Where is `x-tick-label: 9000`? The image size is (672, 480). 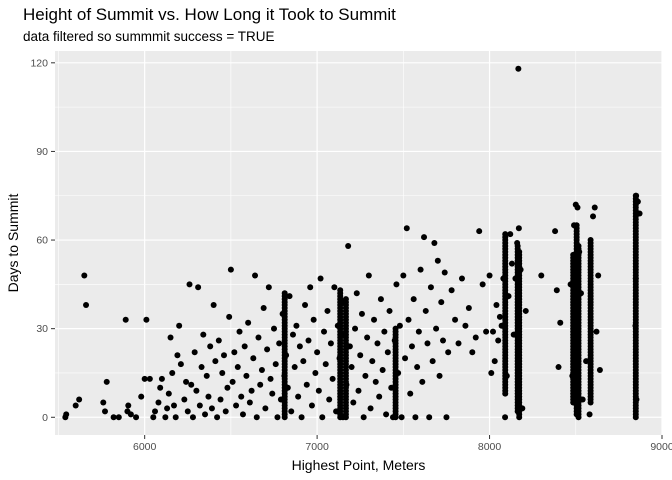 x-tick-label: 9000 is located at coordinates (661, 447).